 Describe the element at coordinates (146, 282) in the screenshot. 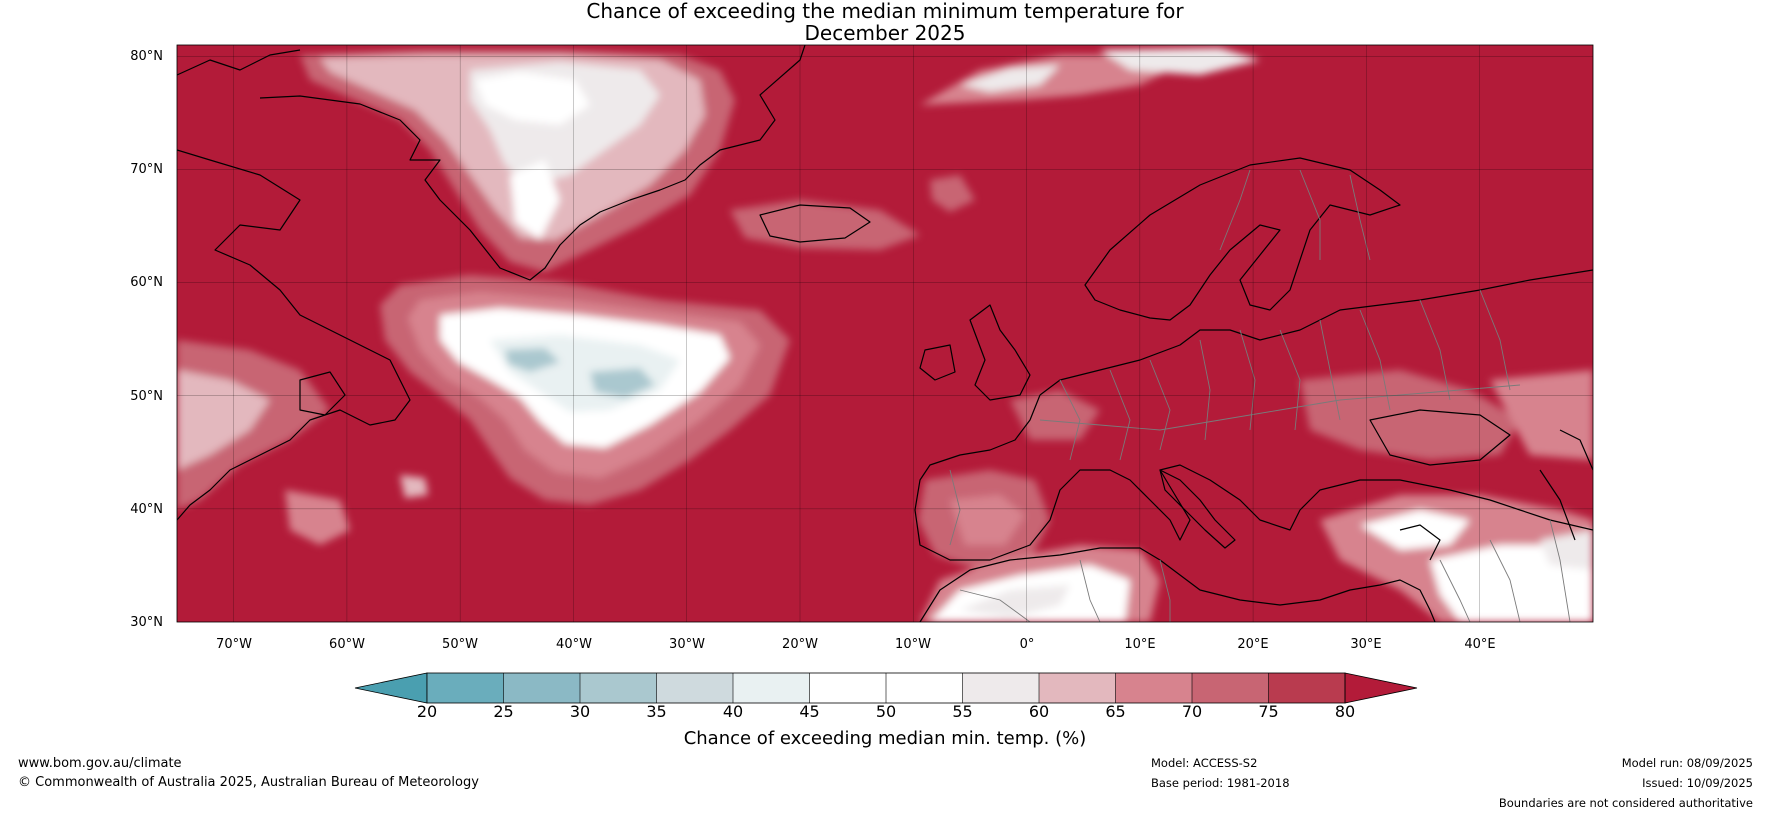

I see `lat-label-60n: 60°N` at that location.